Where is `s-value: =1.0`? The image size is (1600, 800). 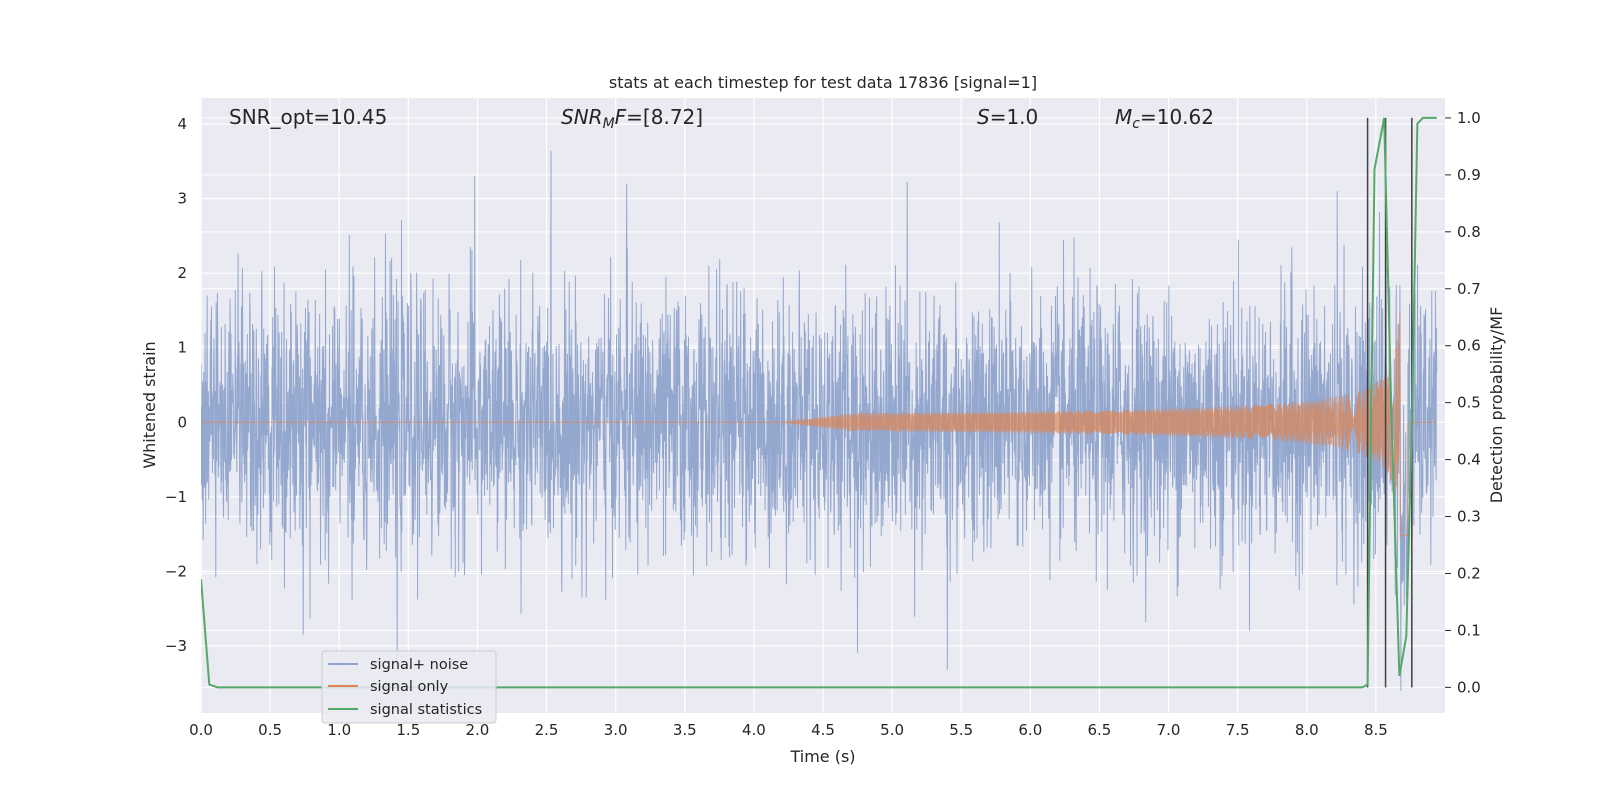 s-value: =1.0 is located at coordinates (1014, 117).